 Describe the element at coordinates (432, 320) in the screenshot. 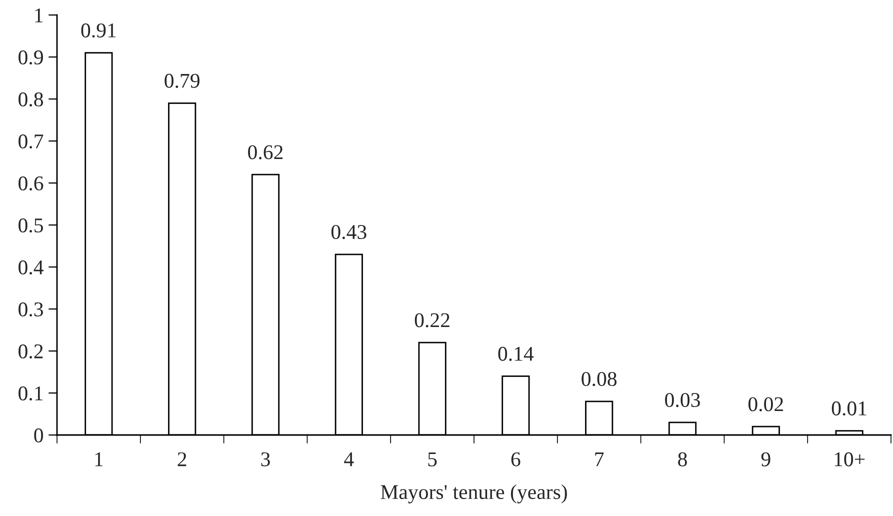

I see `data-label: 0.22` at that location.